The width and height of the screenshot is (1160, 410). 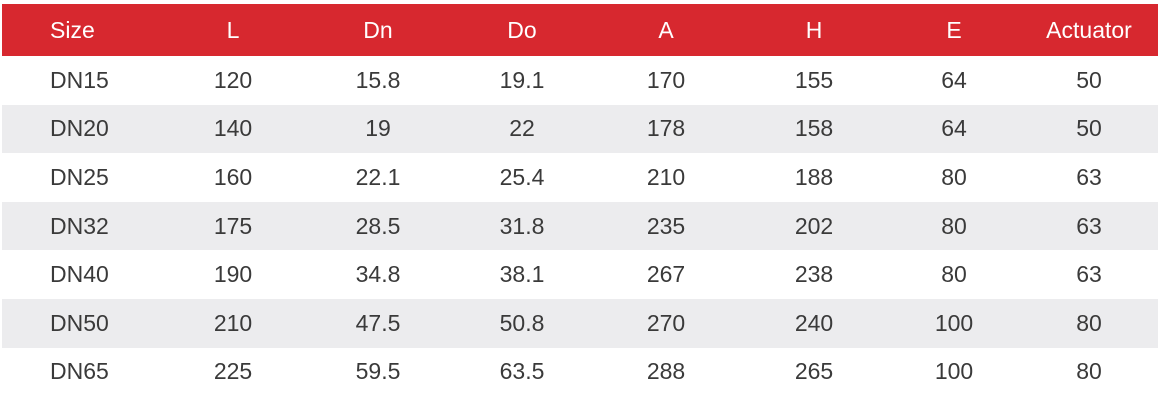 I want to click on cell-size: DN20, so click(x=79, y=128).